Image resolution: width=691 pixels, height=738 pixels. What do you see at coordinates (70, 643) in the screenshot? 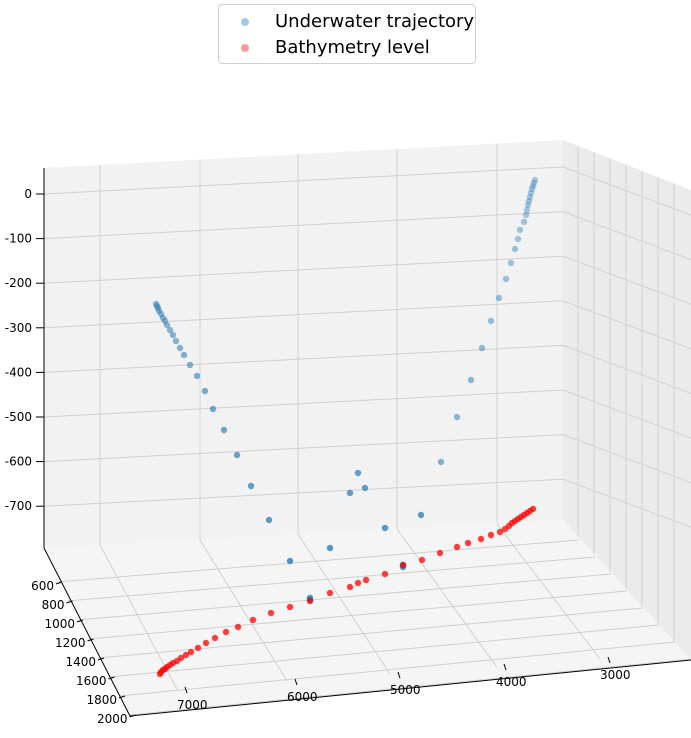
I see `y-tick-label: 1200` at bounding box center [70, 643].